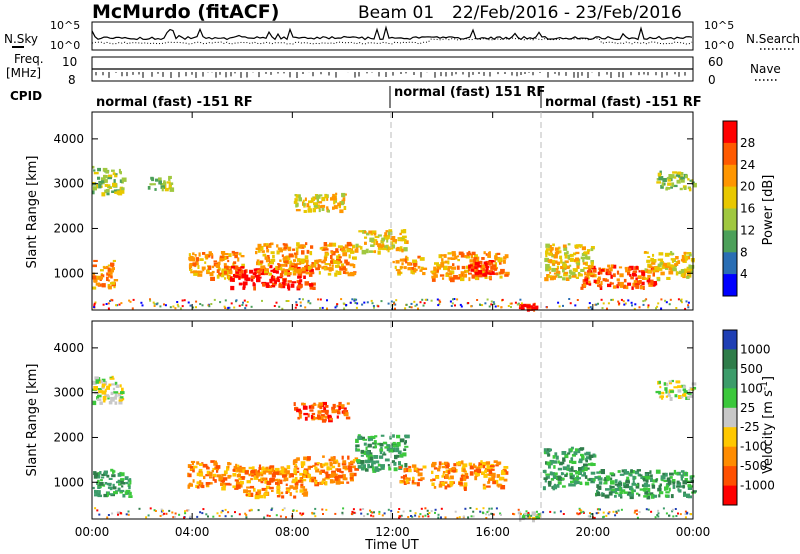  What do you see at coordinates (325, 471) in the screenshot?
I see `velocity-echo-region` at bounding box center [325, 471].